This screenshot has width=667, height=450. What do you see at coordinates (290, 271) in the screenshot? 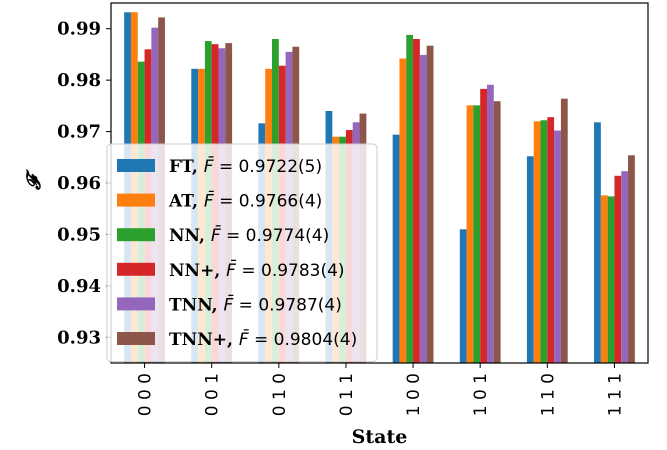
I see `legend-series-value: = 0.9783(4)` at bounding box center [290, 271].